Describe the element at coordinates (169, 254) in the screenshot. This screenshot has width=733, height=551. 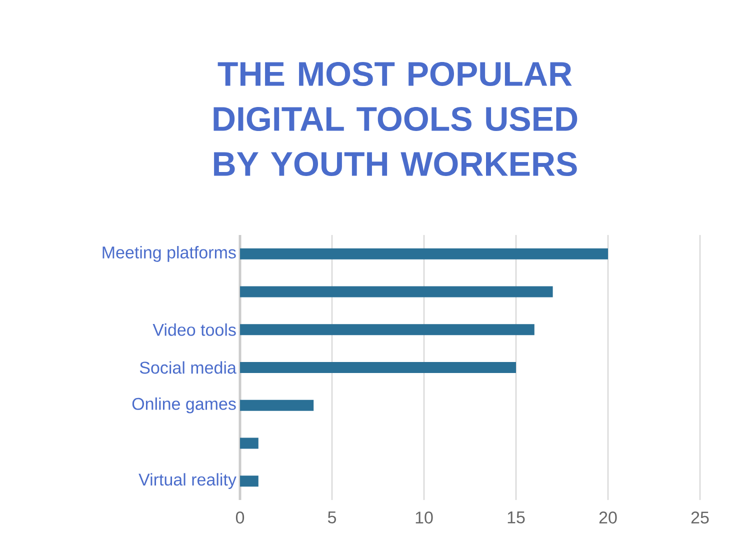
I see `y-tick-label: Meeting platforms` at that location.